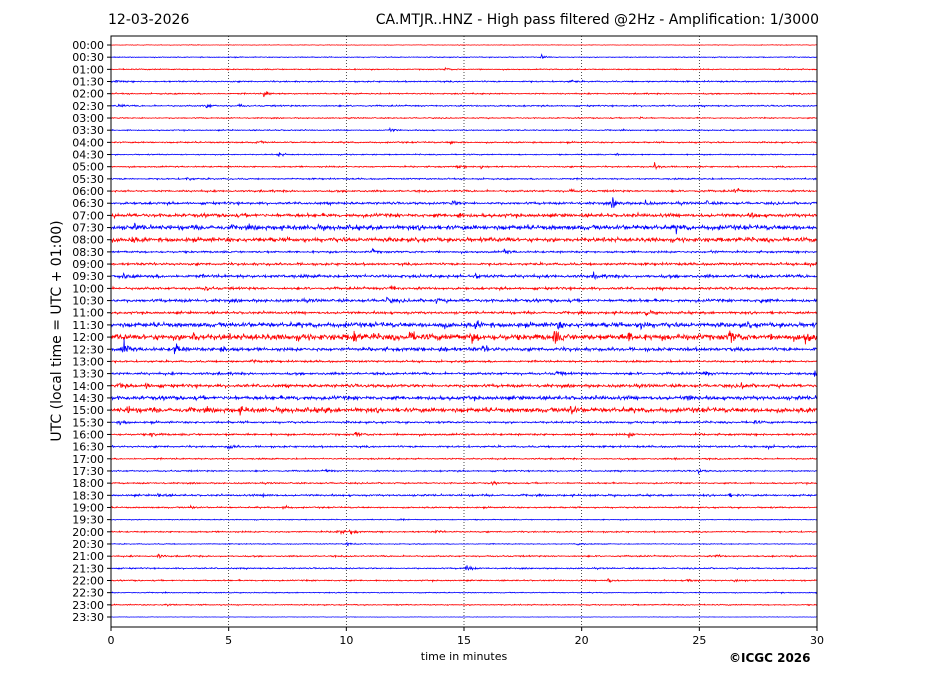 This screenshot has height=696, width=927. Describe the element at coordinates (88, 544) in the screenshot. I see `y-tick-label: 20:30` at that location.